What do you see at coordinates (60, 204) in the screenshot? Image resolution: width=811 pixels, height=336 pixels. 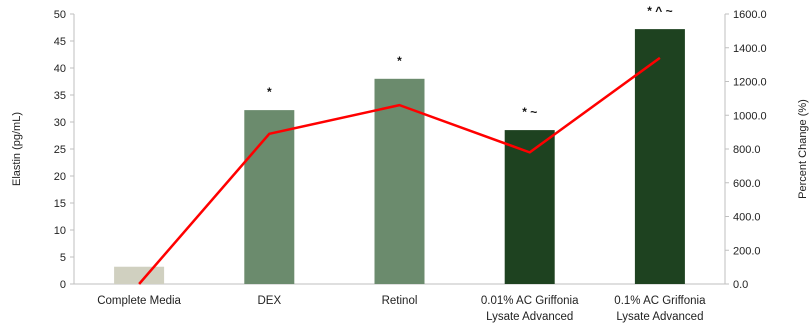 I see `y-tick-label: 15` at bounding box center [60, 204].